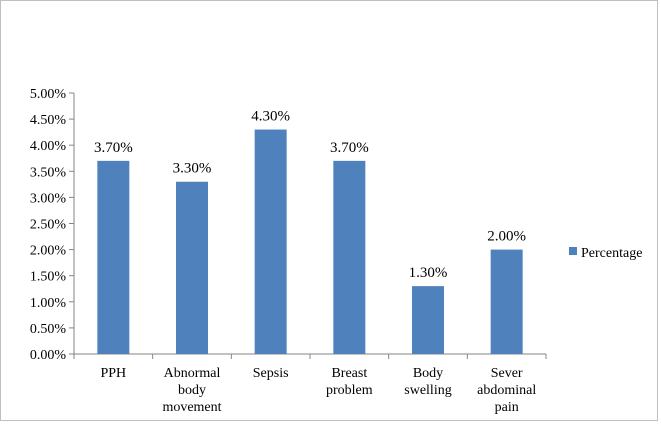 The image size is (661, 426). Describe the element at coordinates (191, 390) in the screenshot. I see `x-tick-label: Abnormal body movement` at that location.